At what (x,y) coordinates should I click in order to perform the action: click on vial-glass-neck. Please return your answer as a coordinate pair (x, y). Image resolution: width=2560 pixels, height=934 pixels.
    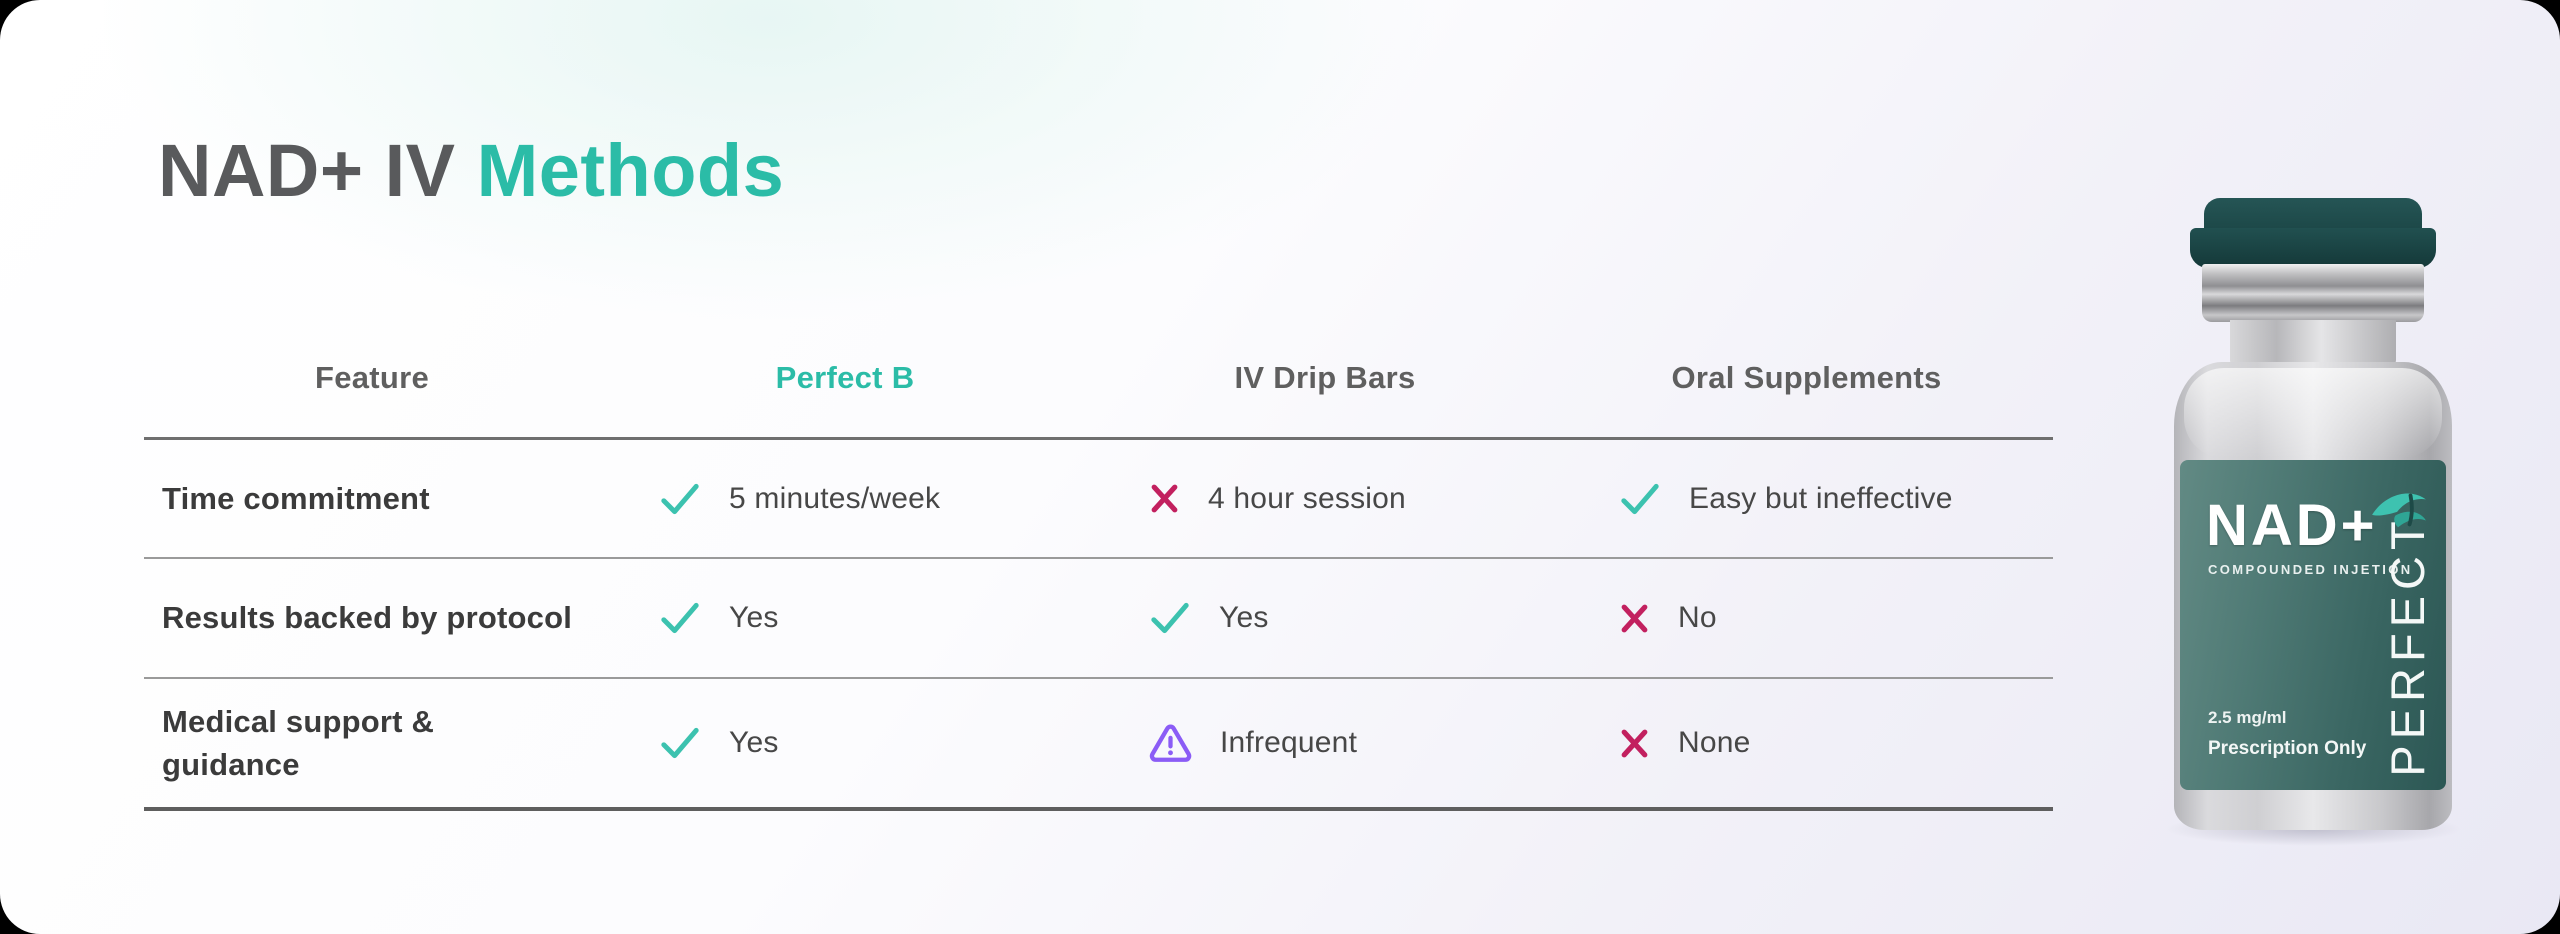
    Looking at the image, I should click on (2313, 343).